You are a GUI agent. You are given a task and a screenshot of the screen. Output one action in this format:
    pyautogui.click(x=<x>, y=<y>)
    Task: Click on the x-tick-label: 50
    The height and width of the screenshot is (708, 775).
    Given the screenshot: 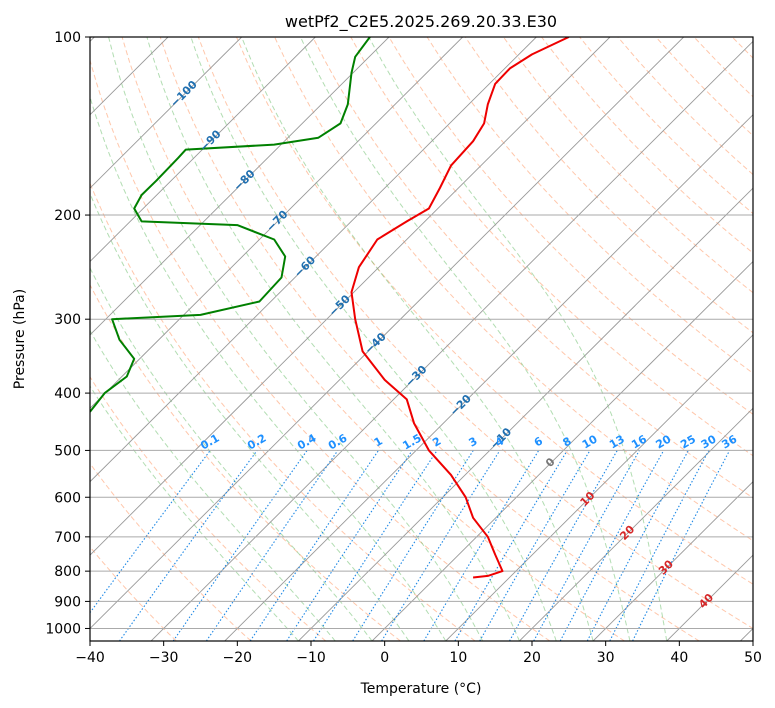 What is the action you would take?
    pyautogui.click(x=753, y=658)
    